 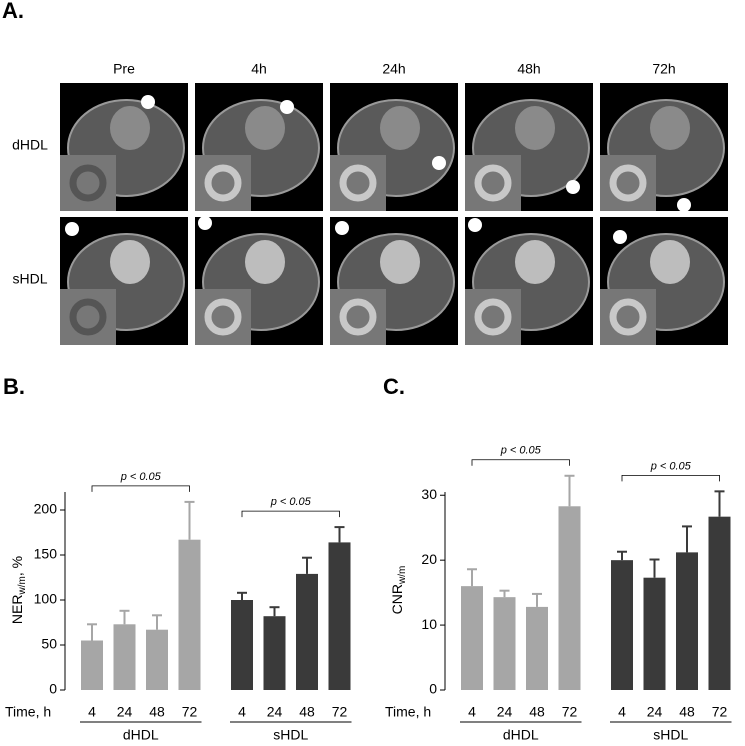 I want to click on y-tick-label: 10, so click(x=429, y=624).